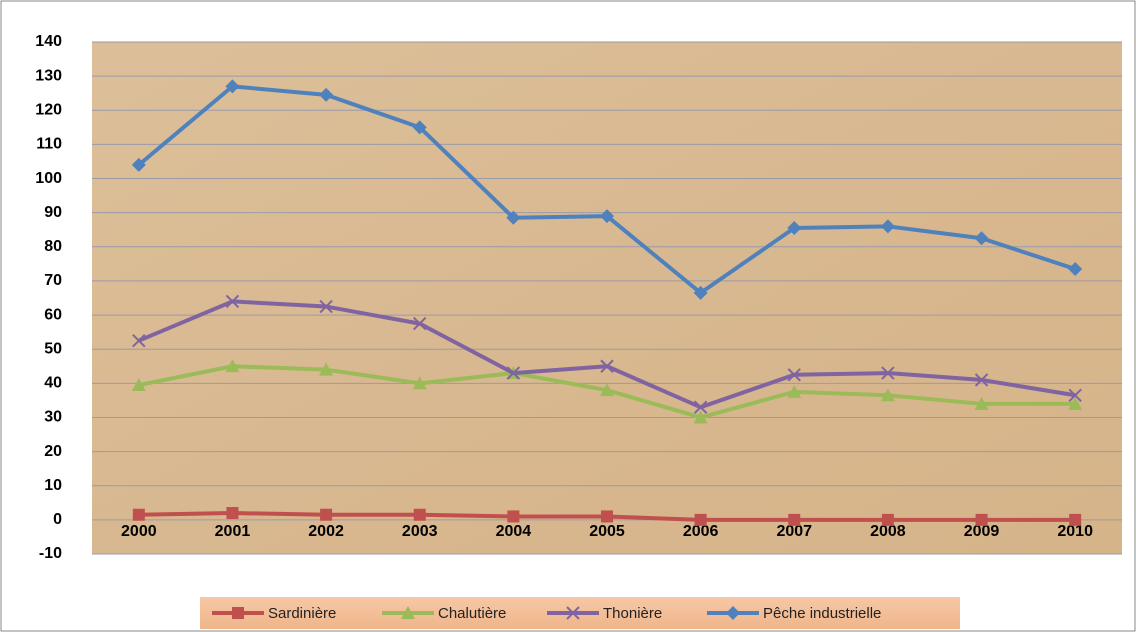 The width and height of the screenshot is (1136, 632). I want to click on legend-label: Pêche industrielle, so click(822, 613).